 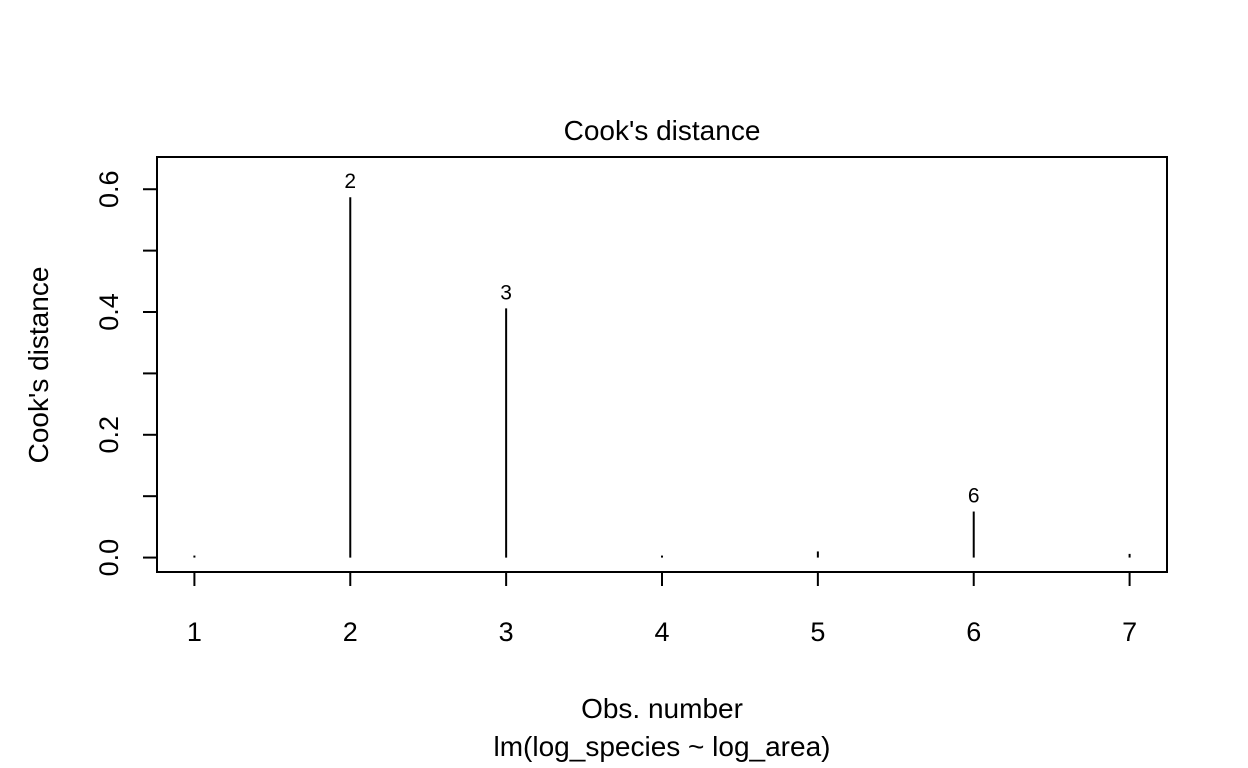 I want to click on x-tick-label: 1, so click(x=194, y=632).